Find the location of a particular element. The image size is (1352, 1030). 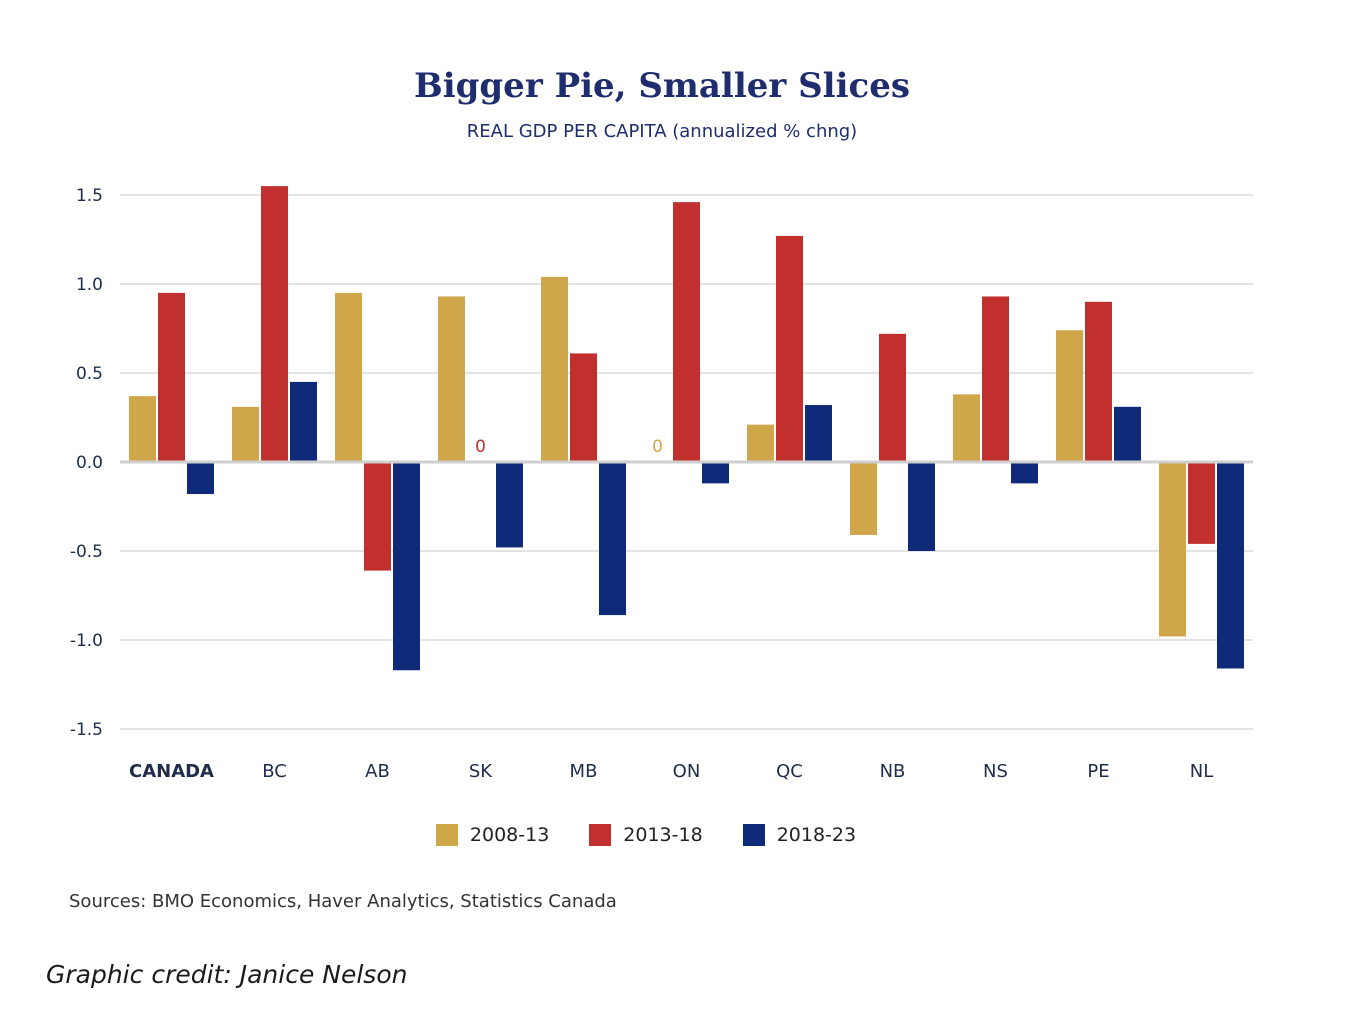

x-tick-label: ON is located at coordinates (687, 771).